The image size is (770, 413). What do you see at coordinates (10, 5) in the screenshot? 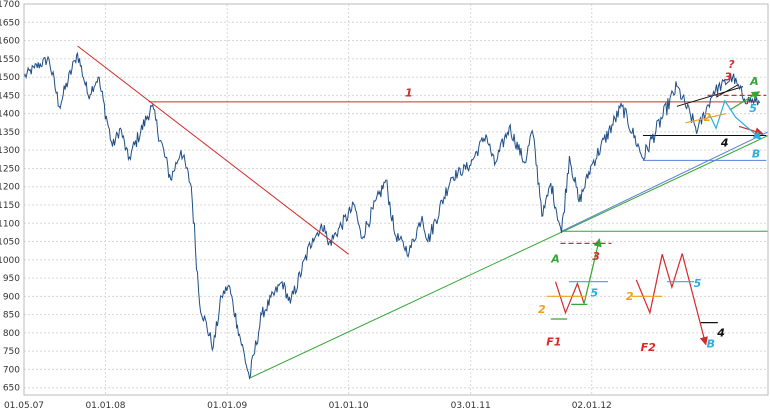
I see `y-tick-label: 1700` at bounding box center [10, 5].